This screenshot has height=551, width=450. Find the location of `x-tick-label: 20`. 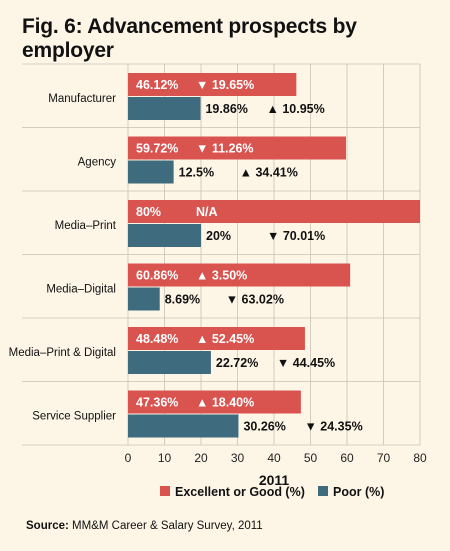

x-tick-label: 20 is located at coordinates (201, 458).